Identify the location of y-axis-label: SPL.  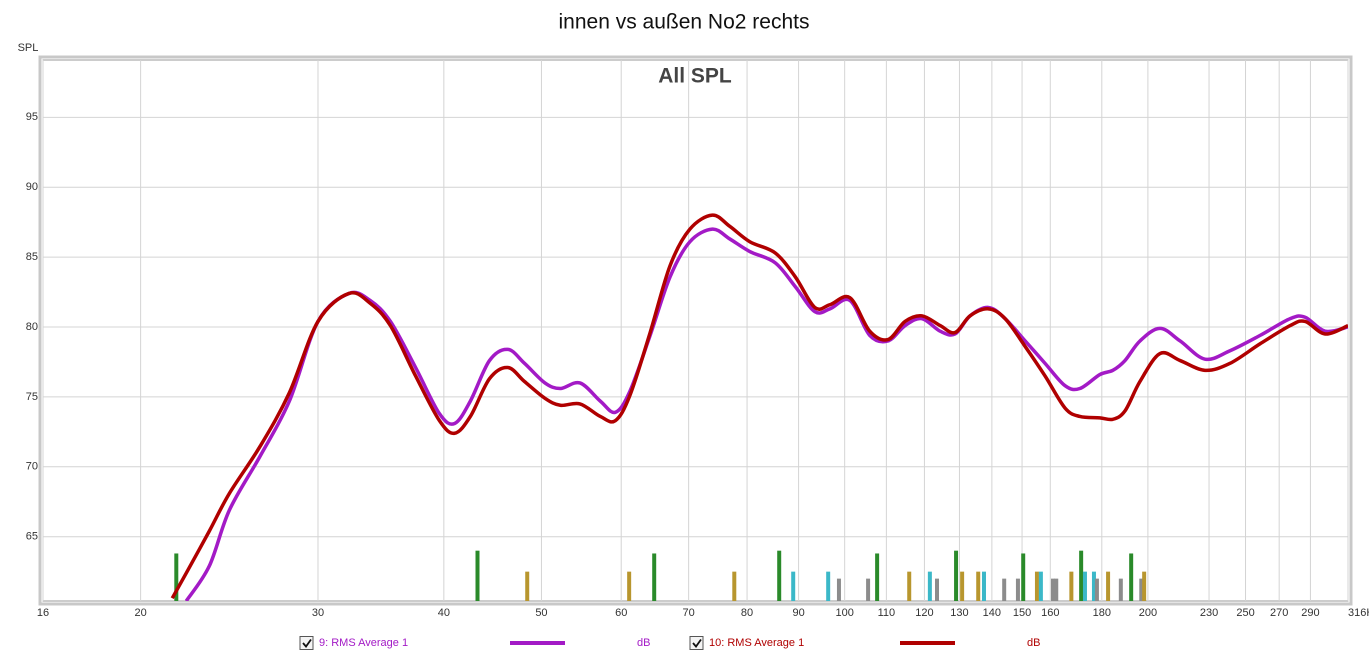
(28, 48).